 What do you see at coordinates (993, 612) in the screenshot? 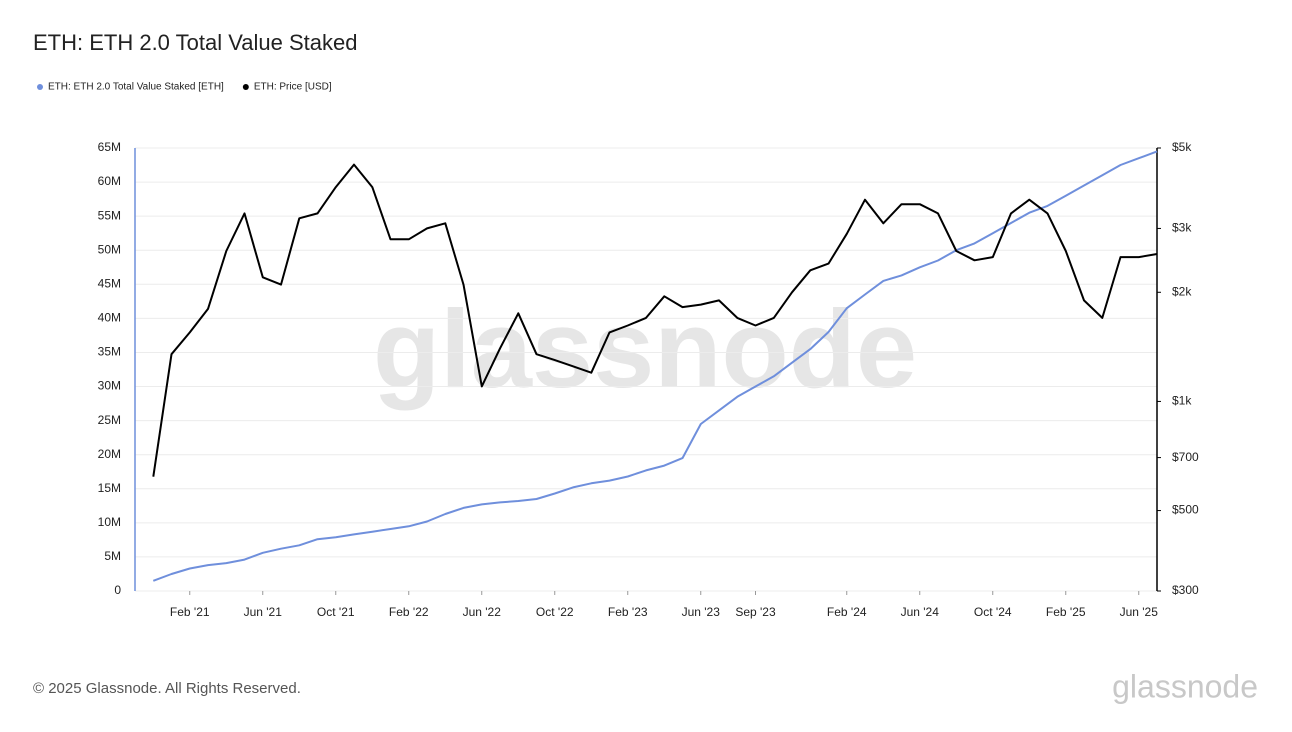
I see `x-tick-label: Oct '24` at bounding box center [993, 612].